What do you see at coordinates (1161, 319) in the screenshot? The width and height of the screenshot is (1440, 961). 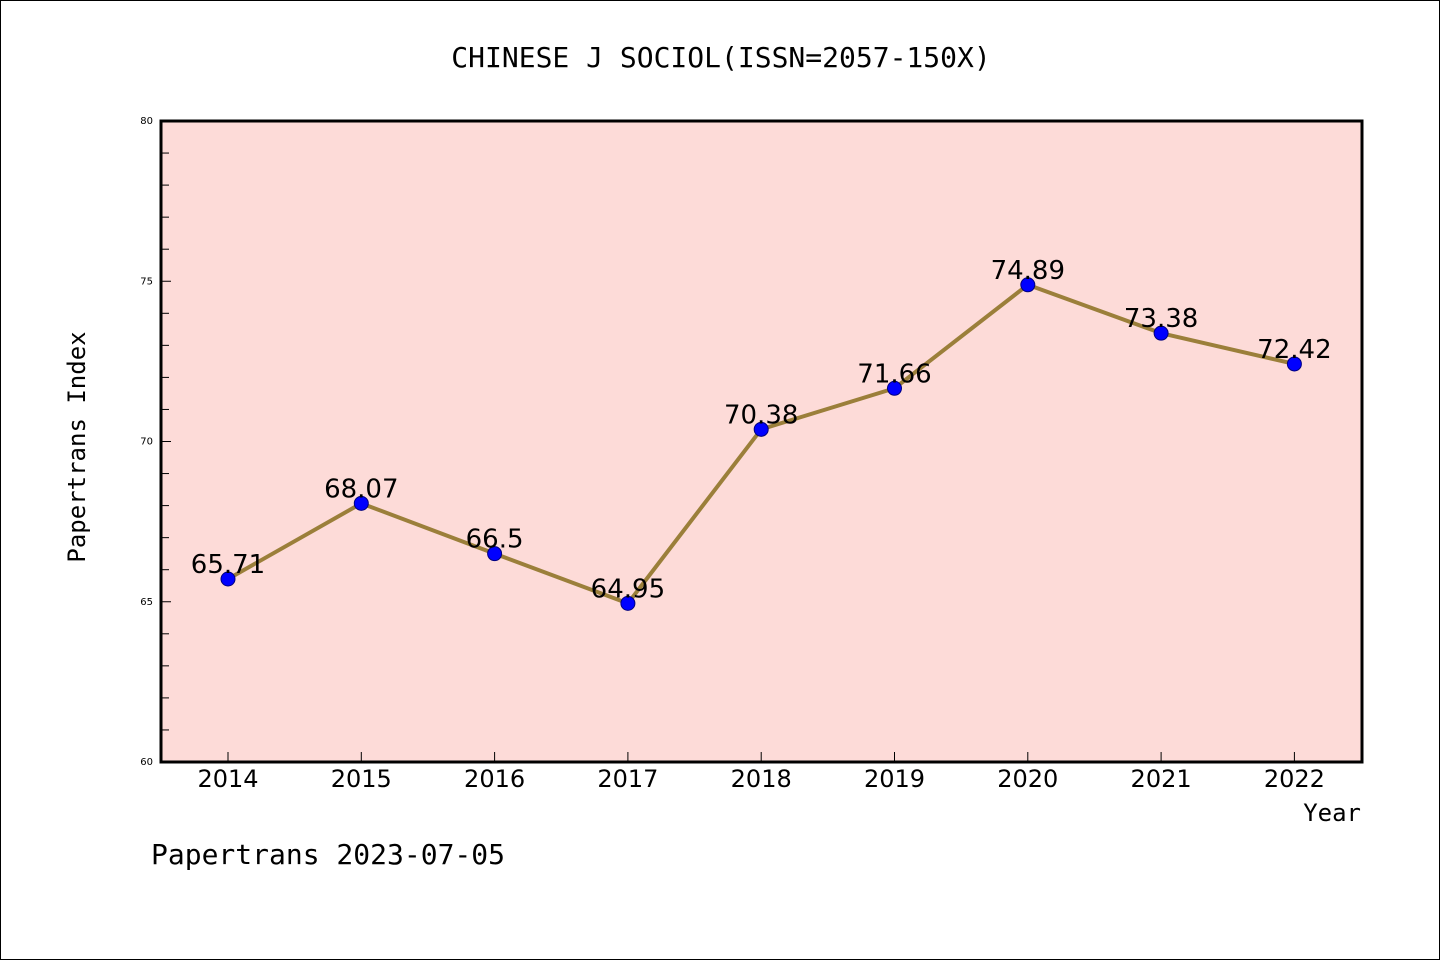 I see `data-label: 73.38` at bounding box center [1161, 319].